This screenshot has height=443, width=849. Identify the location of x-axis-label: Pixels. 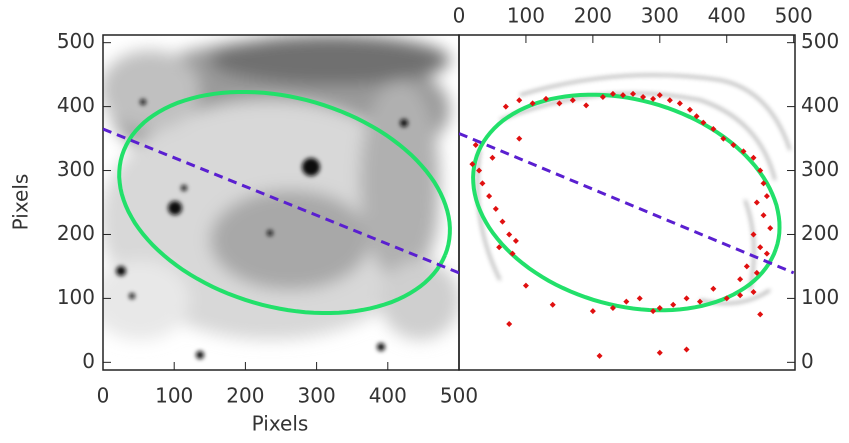
(280, 424).